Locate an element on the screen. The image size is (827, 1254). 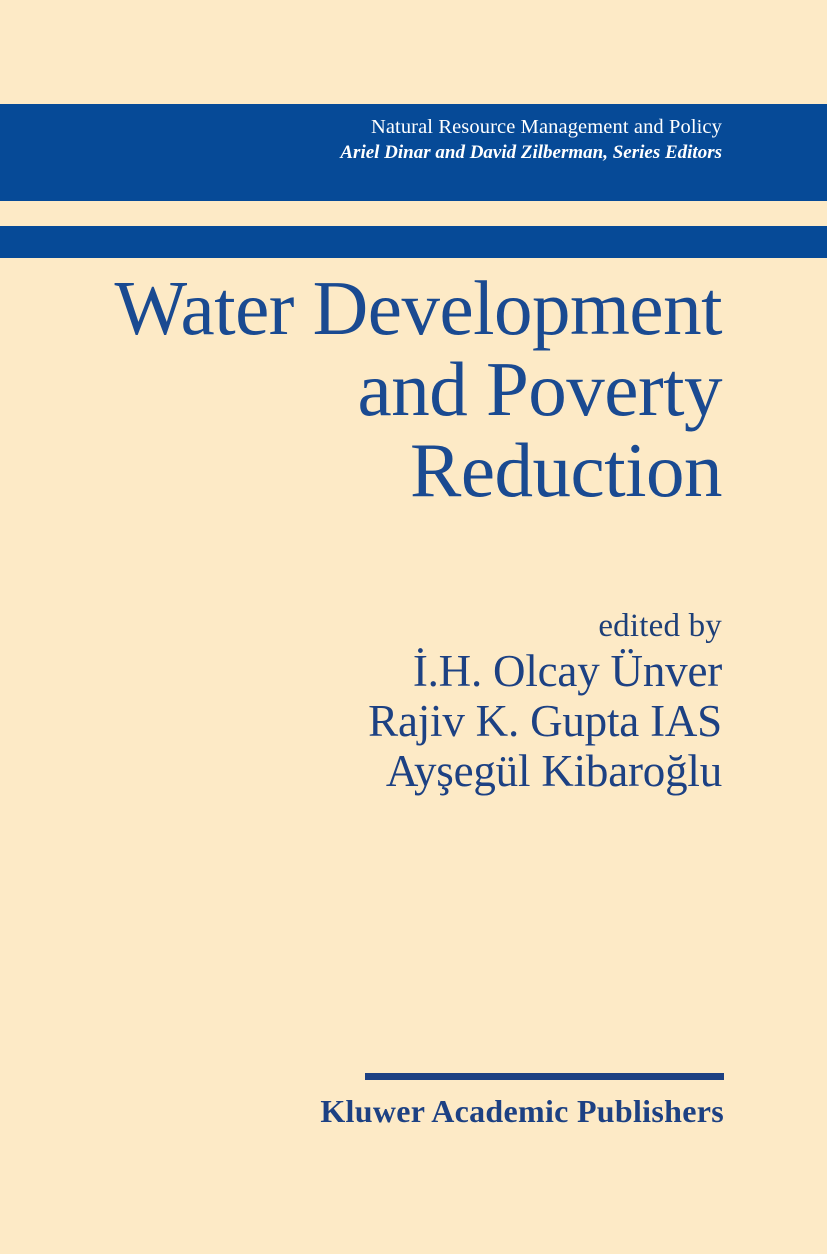
editor-name-1: İ.H. Olcay Ünver is located at coordinates (567, 671).